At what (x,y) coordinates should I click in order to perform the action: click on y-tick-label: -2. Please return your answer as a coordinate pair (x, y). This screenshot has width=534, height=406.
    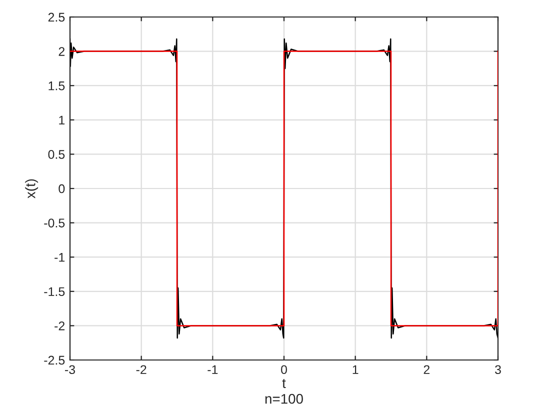
    Looking at the image, I should click on (59, 326).